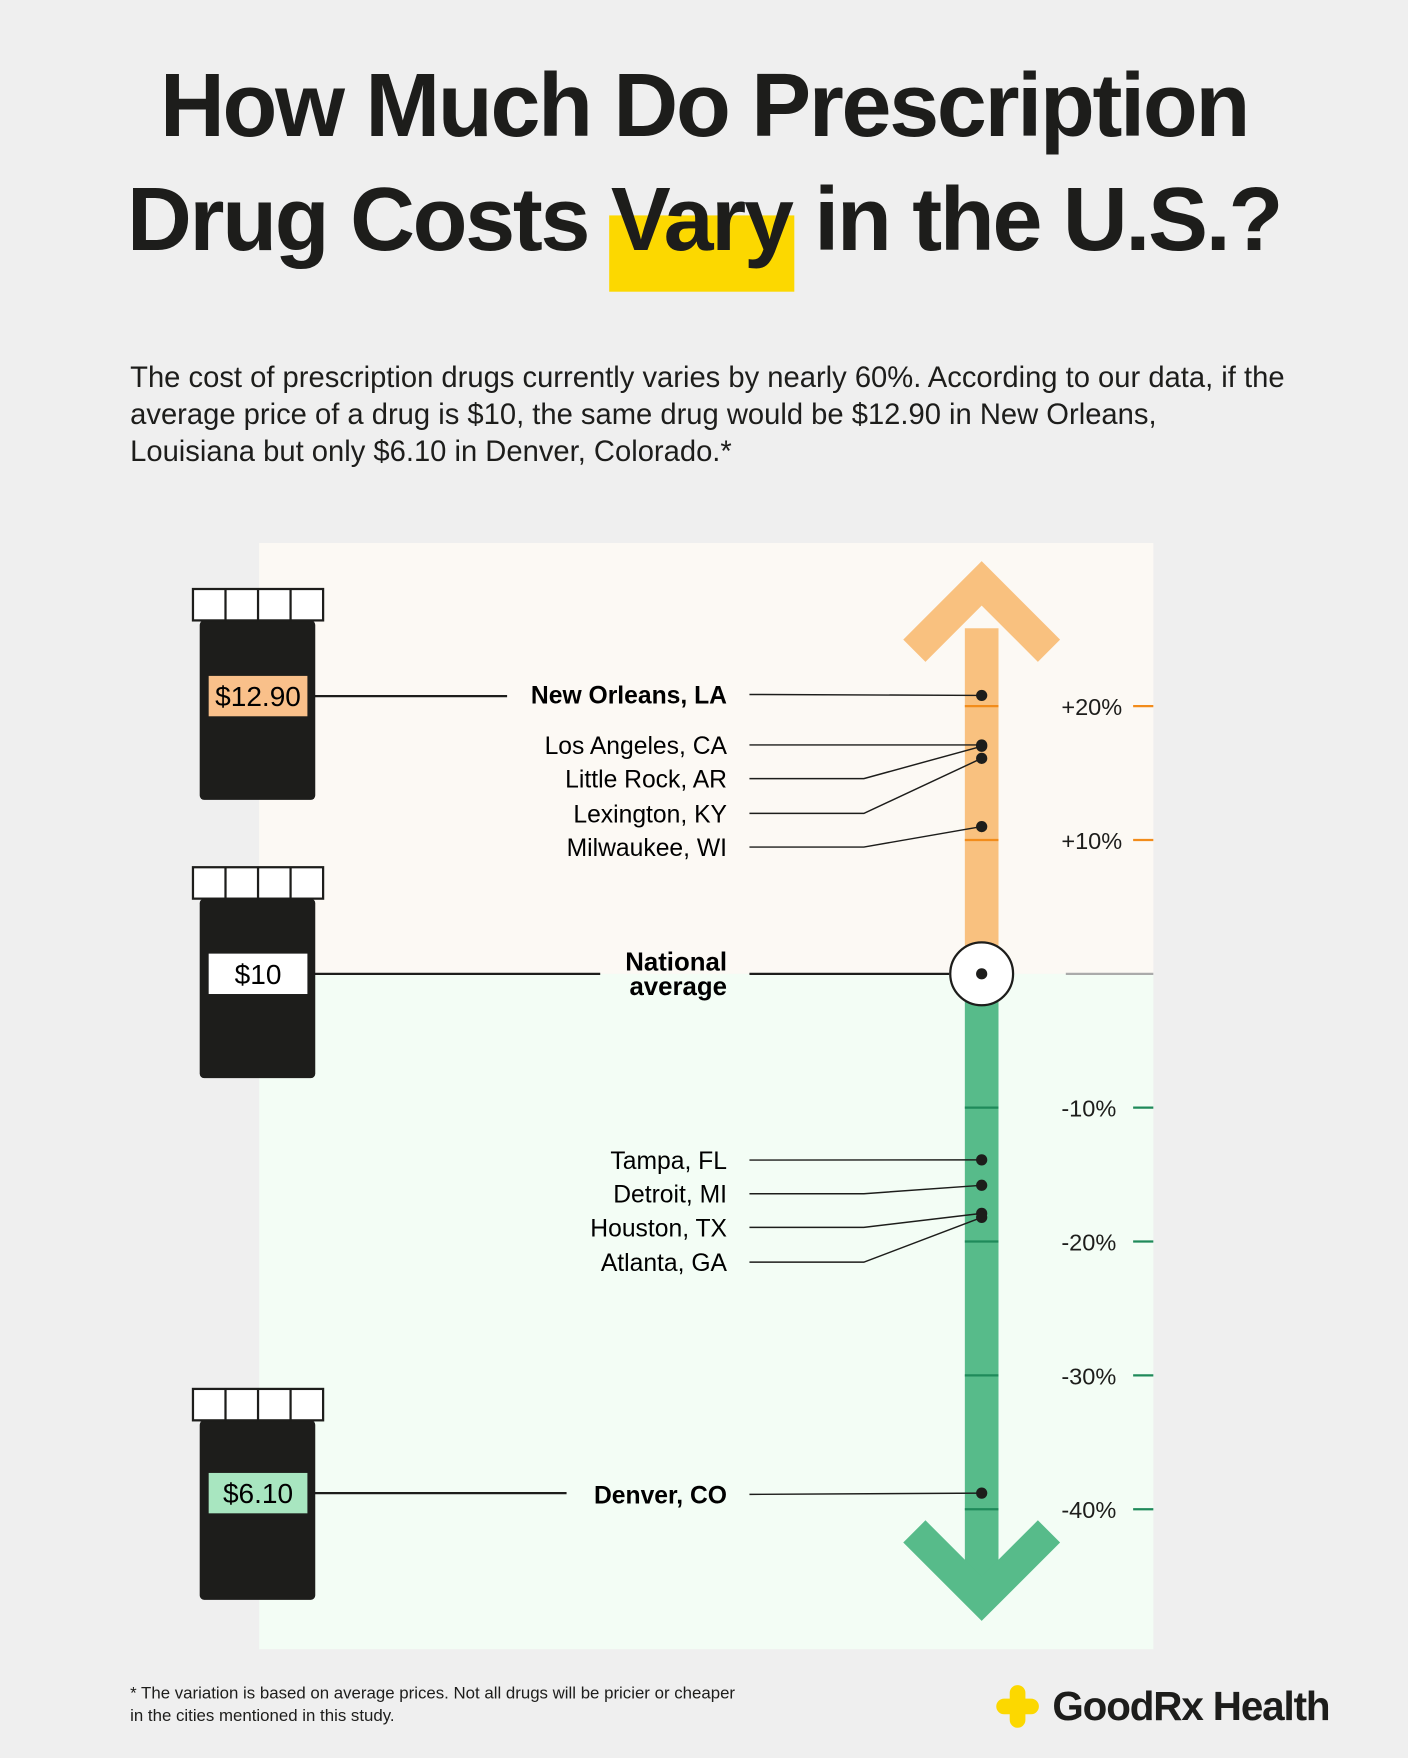  What do you see at coordinates (981, 1288) in the screenshot?
I see `bar-below` at bounding box center [981, 1288].